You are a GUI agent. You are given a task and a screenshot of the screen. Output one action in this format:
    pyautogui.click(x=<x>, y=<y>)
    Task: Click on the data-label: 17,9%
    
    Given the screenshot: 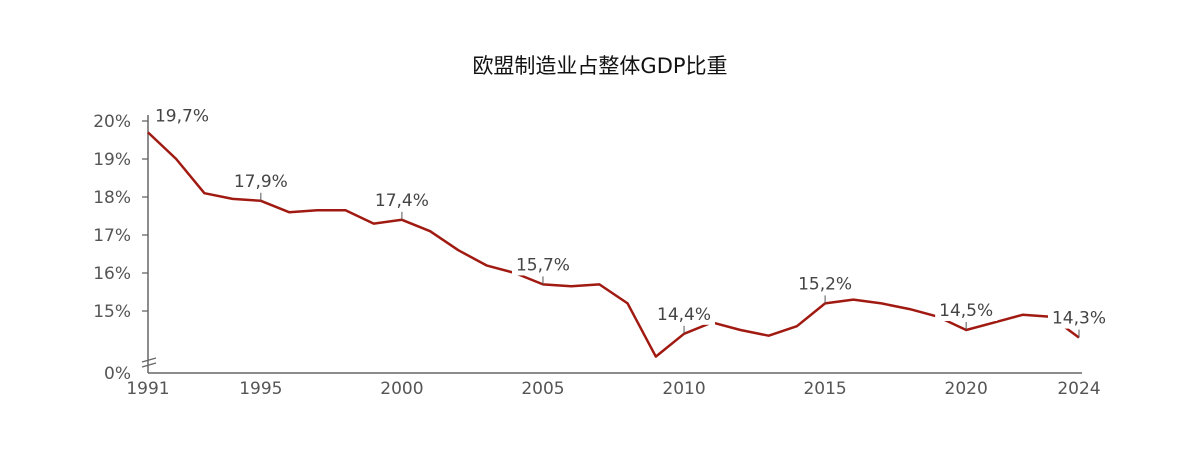 What is the action you would take?
    pyautogui.click(x=261, y=182)
    